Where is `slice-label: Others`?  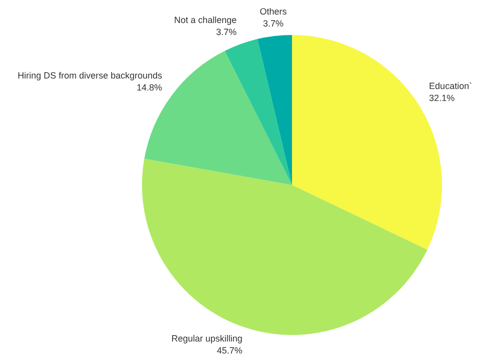
slice-label: Others is located at coordinates (274, 11).